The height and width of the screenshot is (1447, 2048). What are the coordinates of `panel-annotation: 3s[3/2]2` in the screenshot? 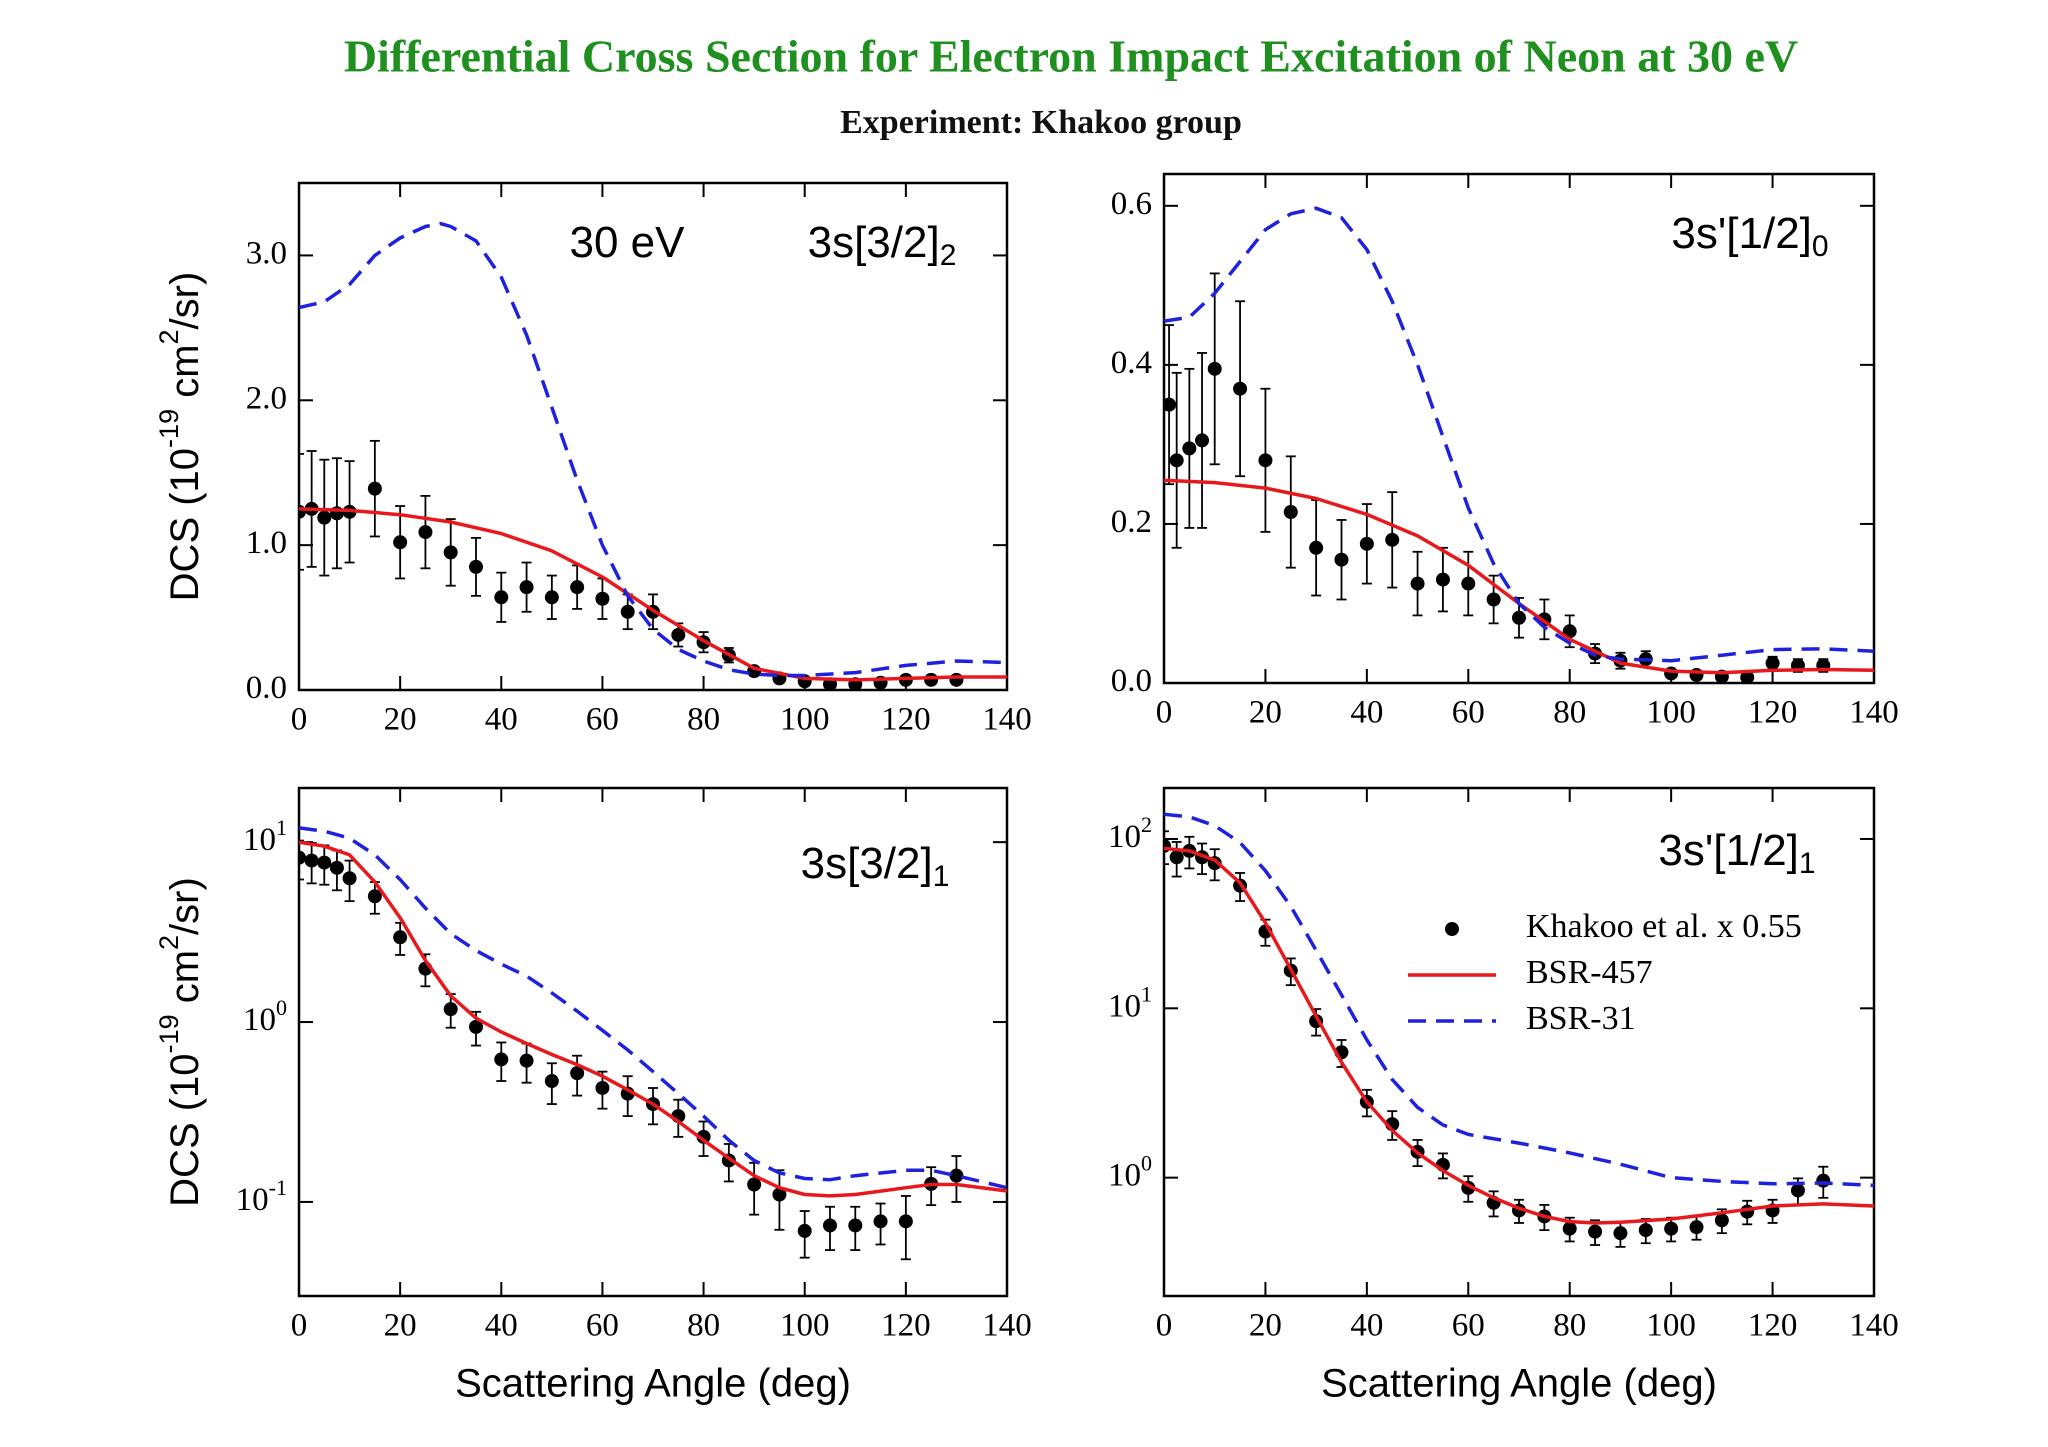 It's located at (882, 245).